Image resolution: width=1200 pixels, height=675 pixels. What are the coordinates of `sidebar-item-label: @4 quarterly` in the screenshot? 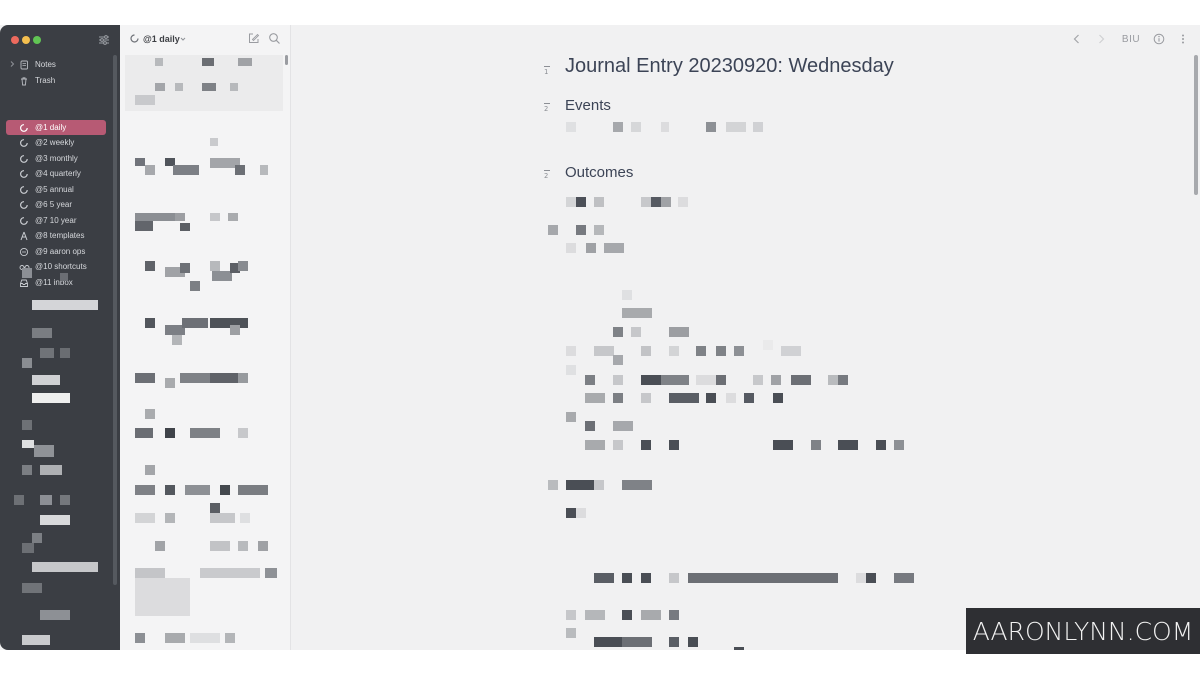 It's located at (58, 173).